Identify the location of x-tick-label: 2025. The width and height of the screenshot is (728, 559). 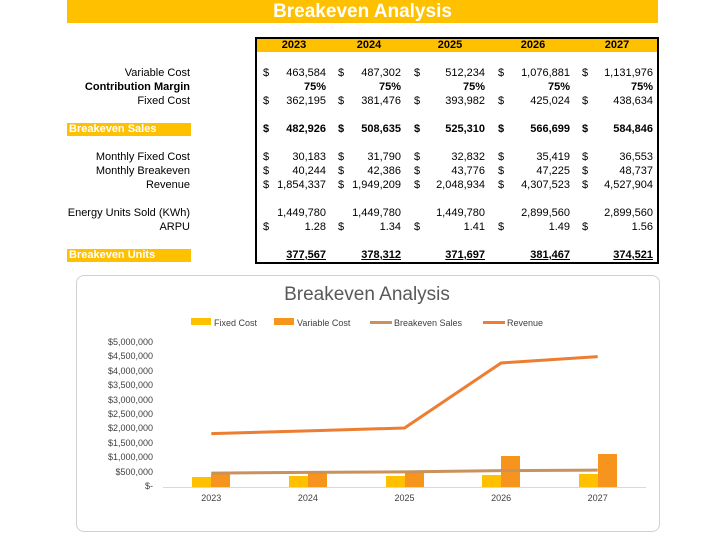
(404, 498).